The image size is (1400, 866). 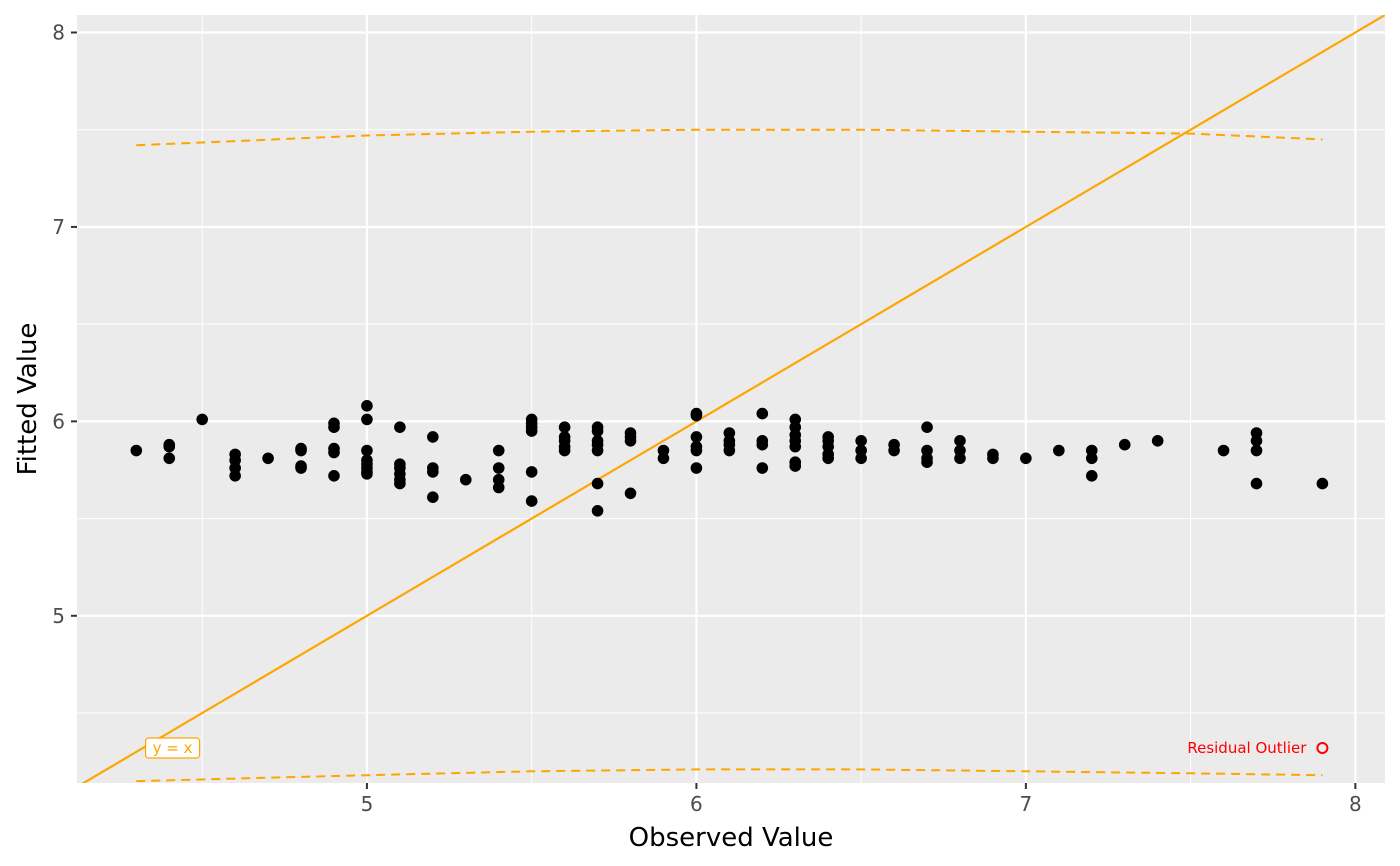 What do you see at coordinates (367, 804) in the screenshot?
I see `x-tick-label: 5` at bounding box center [367, 804].